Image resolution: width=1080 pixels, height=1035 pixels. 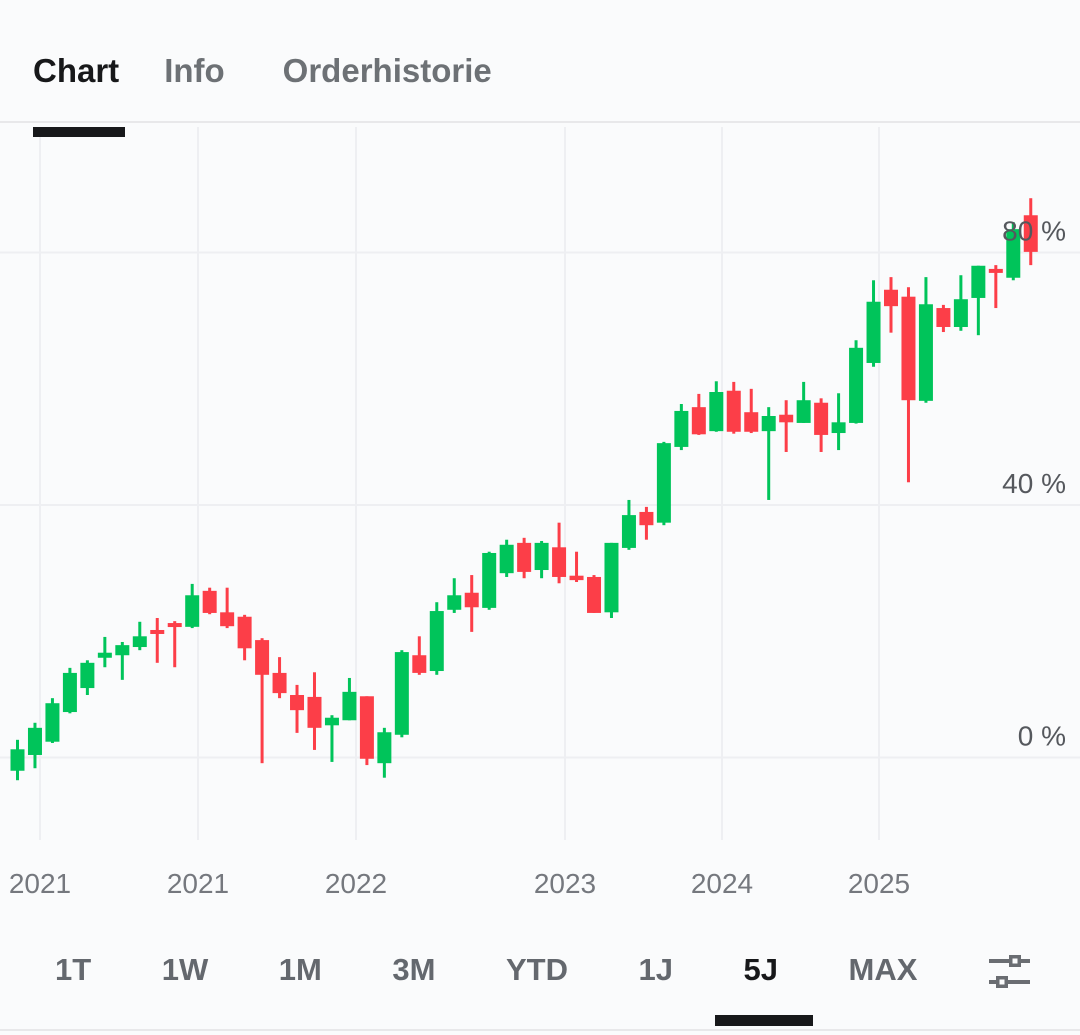 I want to click on active-tab-indicator, so click(x=79, y=132).